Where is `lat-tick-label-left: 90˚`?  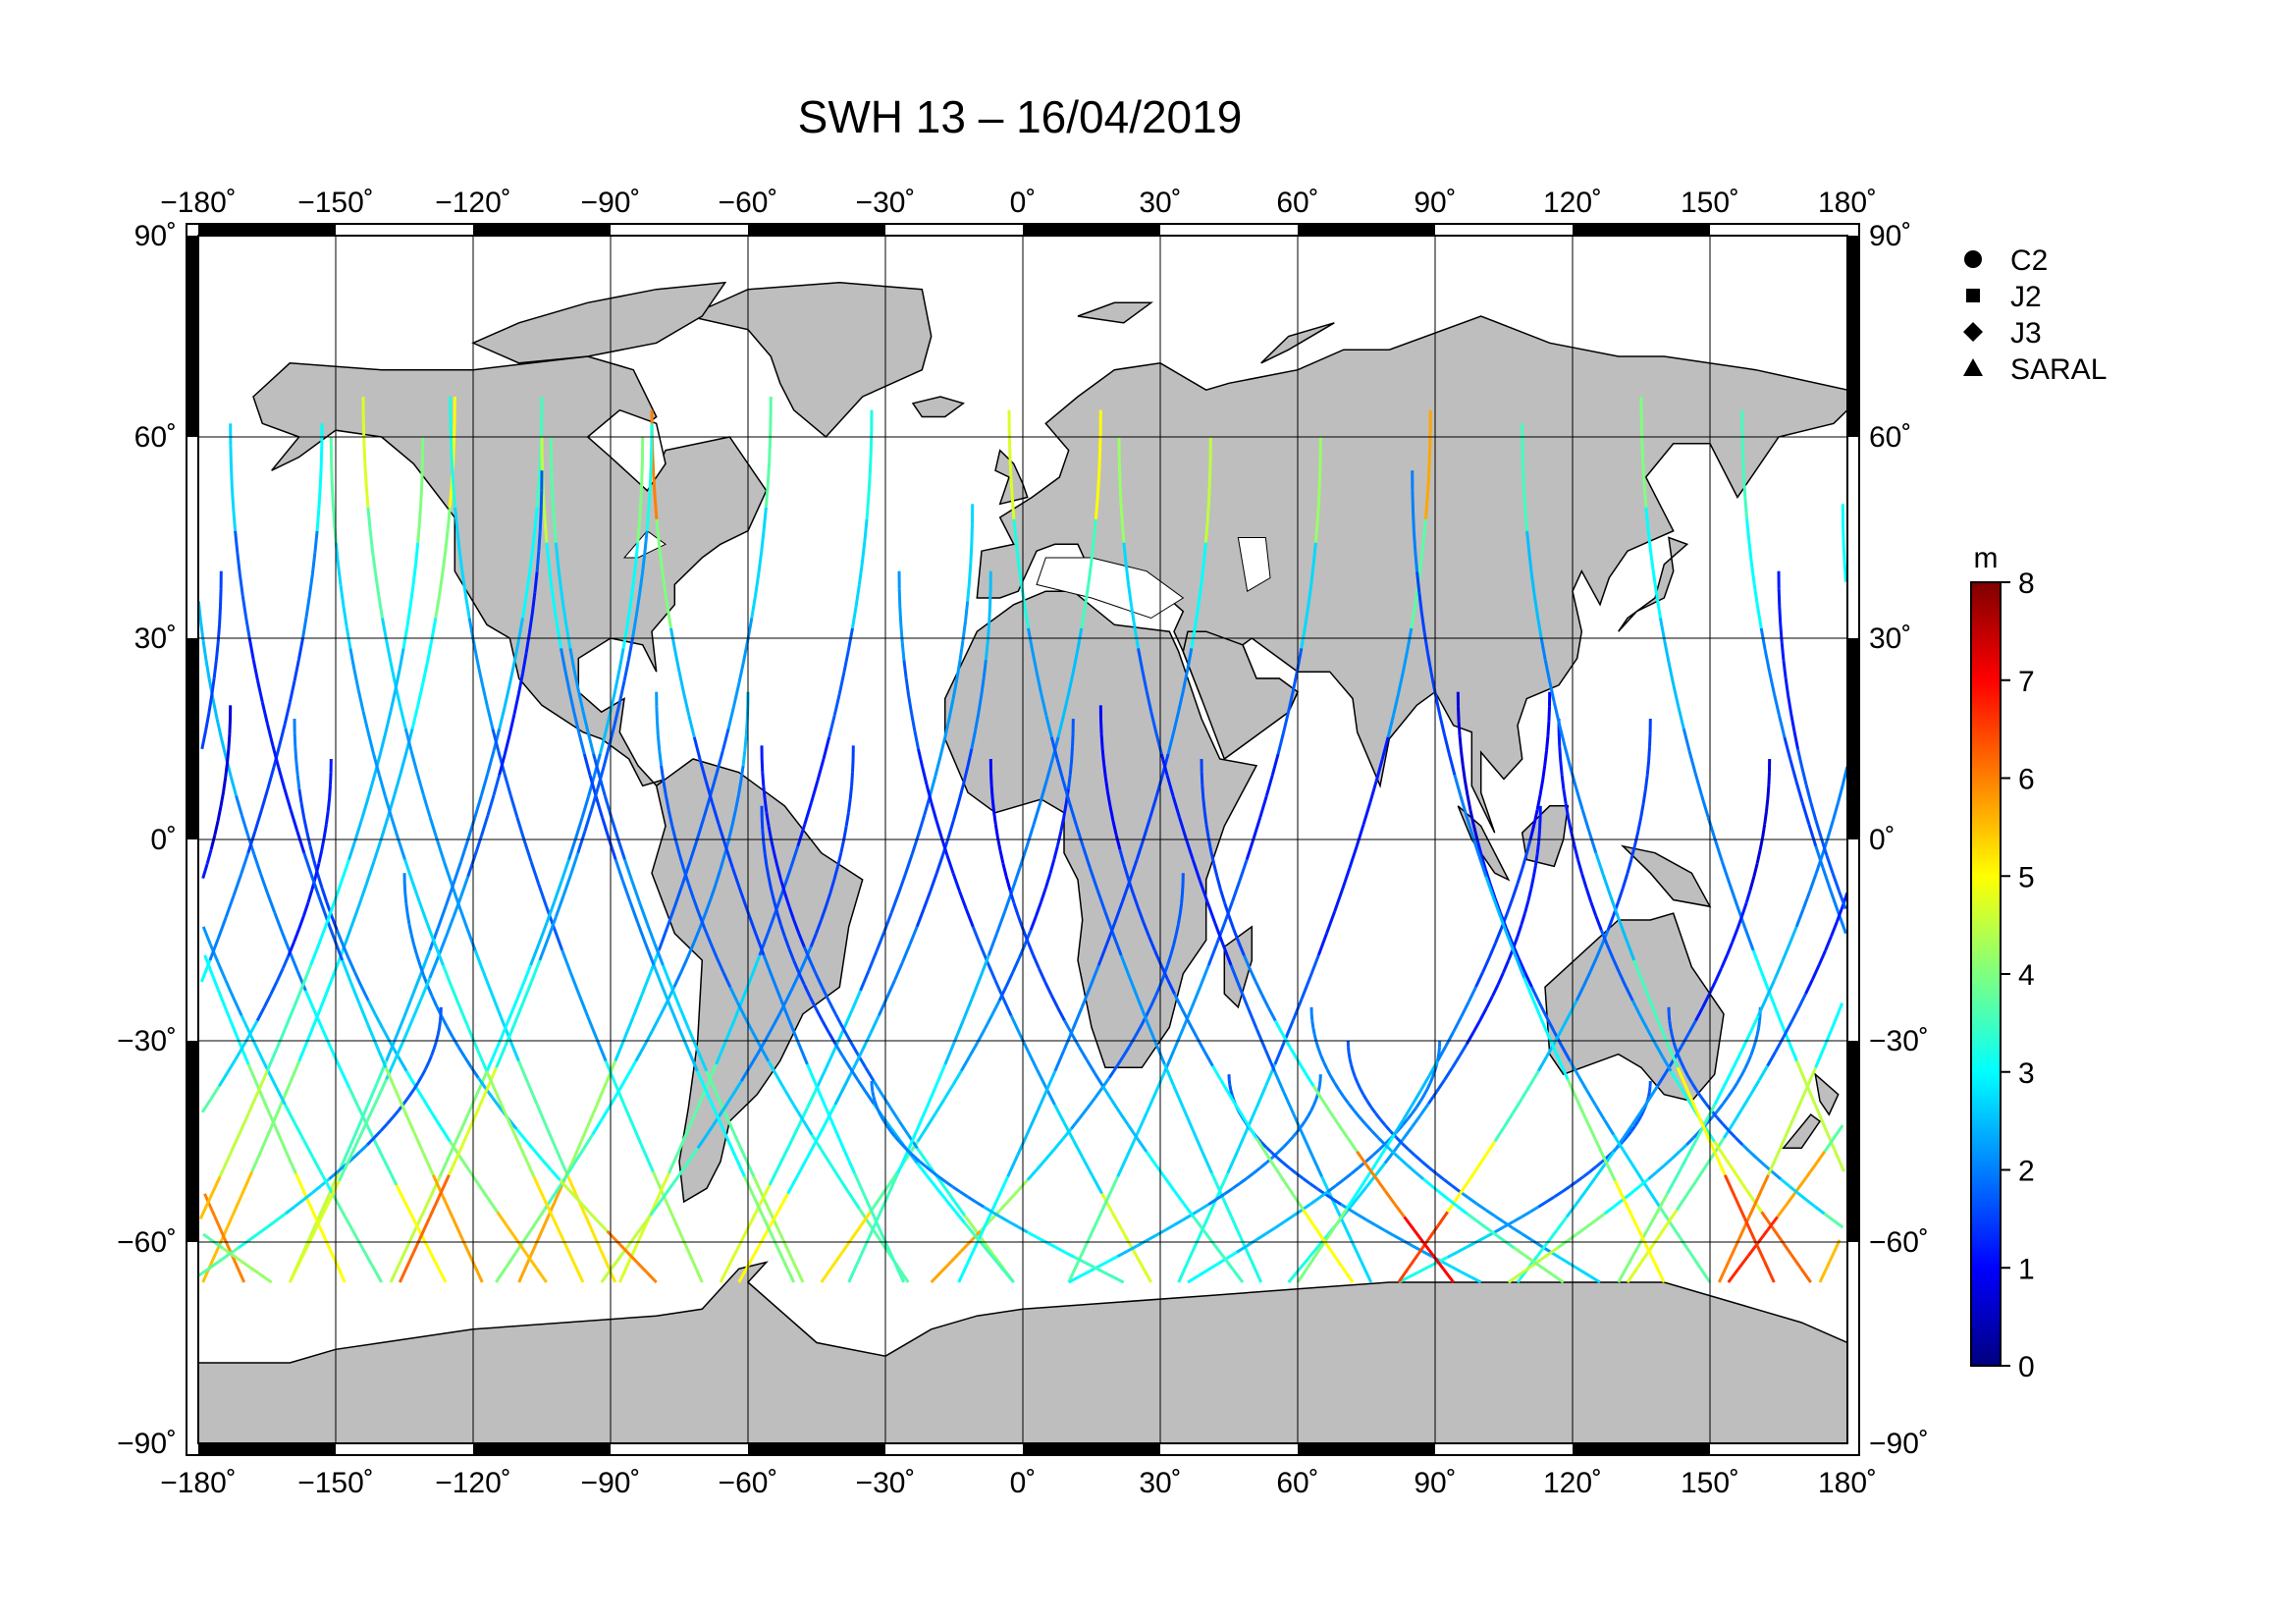
lat-tick-label-left: 90˚ is located at coordinates (155, 236).